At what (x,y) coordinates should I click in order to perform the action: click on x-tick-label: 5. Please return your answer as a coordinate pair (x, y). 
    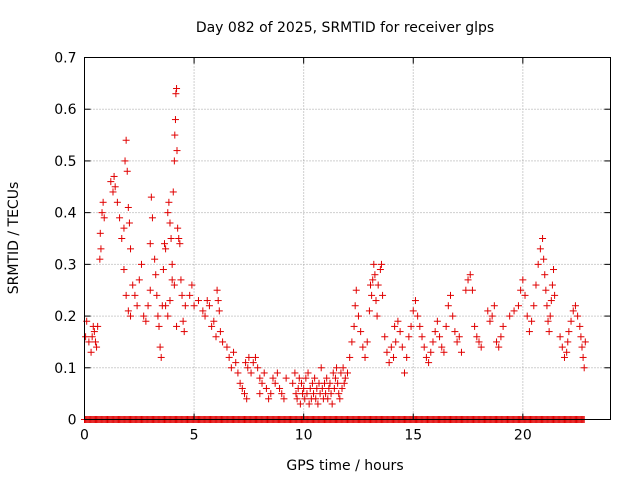
    Looking at the image, I should click on (194, 436).